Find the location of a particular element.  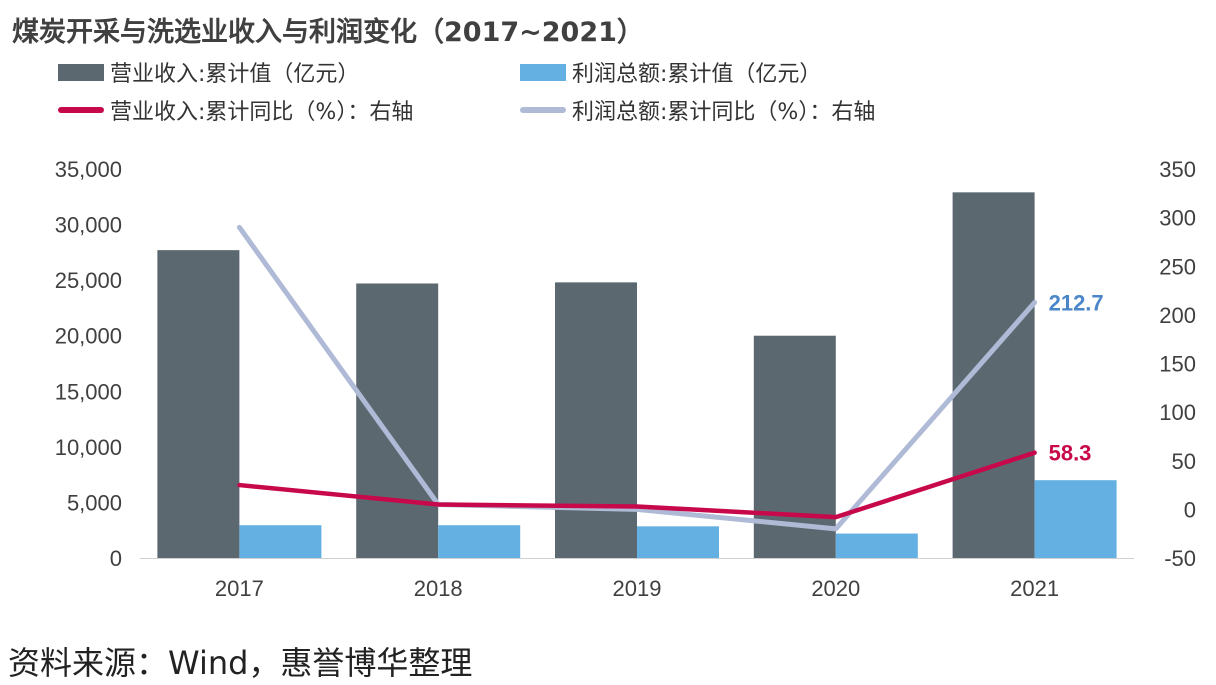

x-tick-label: 2021 is located at coordinates (1034, 588).